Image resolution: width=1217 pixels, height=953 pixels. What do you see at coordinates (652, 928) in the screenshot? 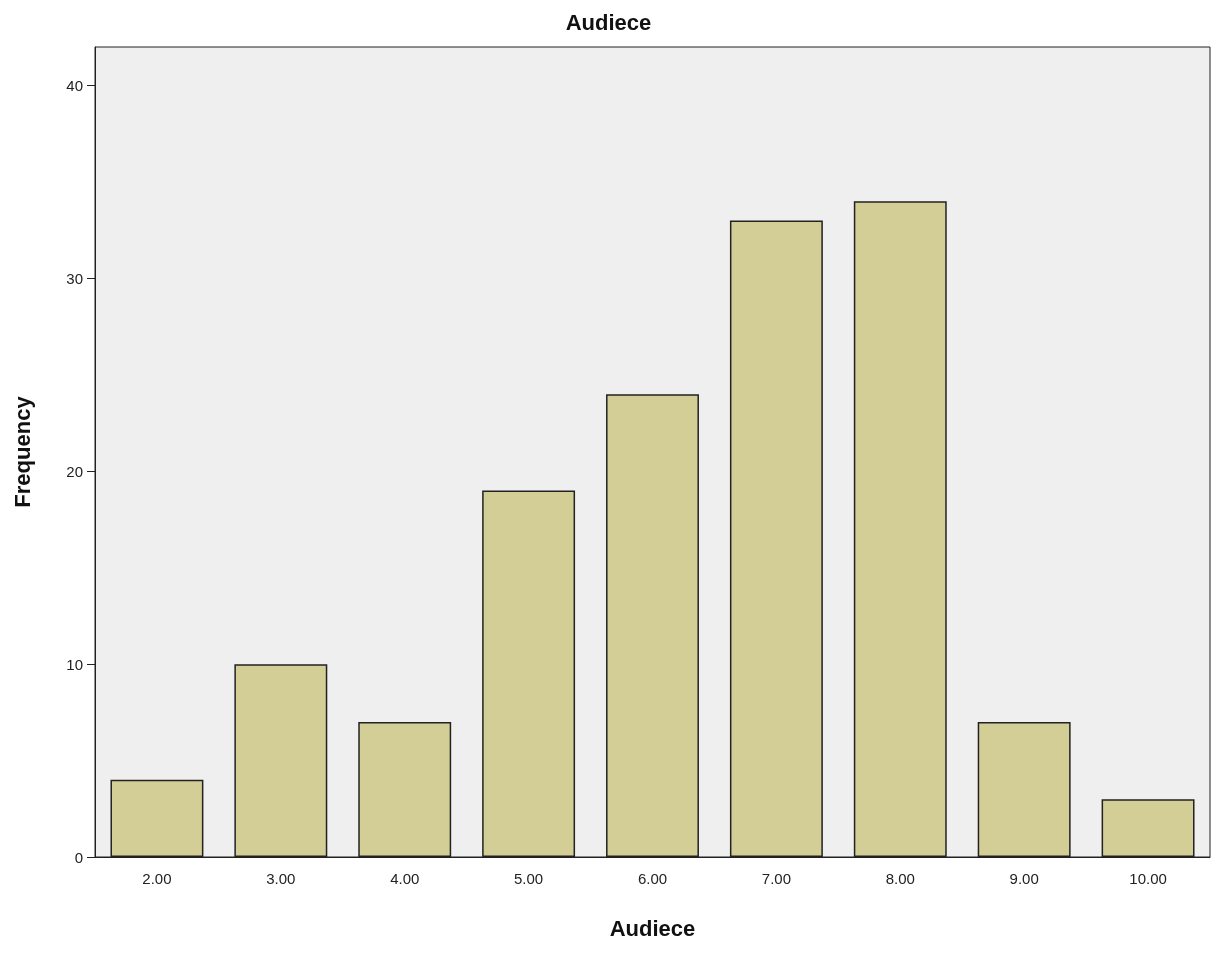
I see `x-axis-title: Audiece` at bounding box center [652, 928].